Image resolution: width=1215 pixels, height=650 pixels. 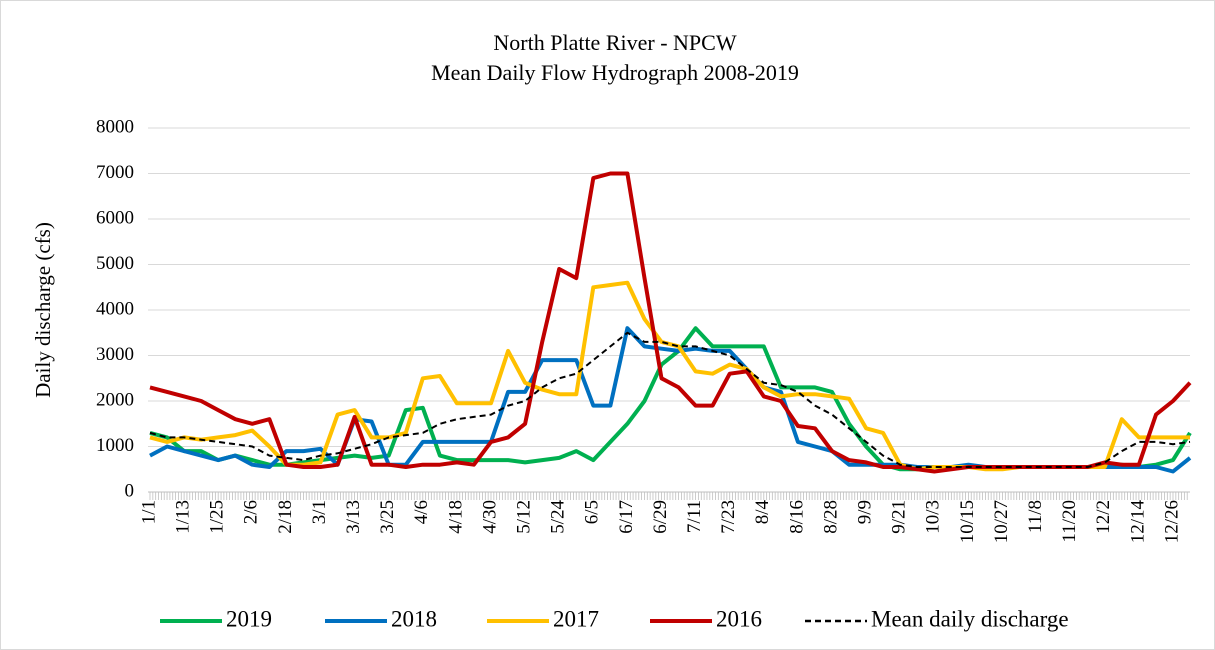 I want to click on x-tick-label: 3/1, so click(x=319, y=512).